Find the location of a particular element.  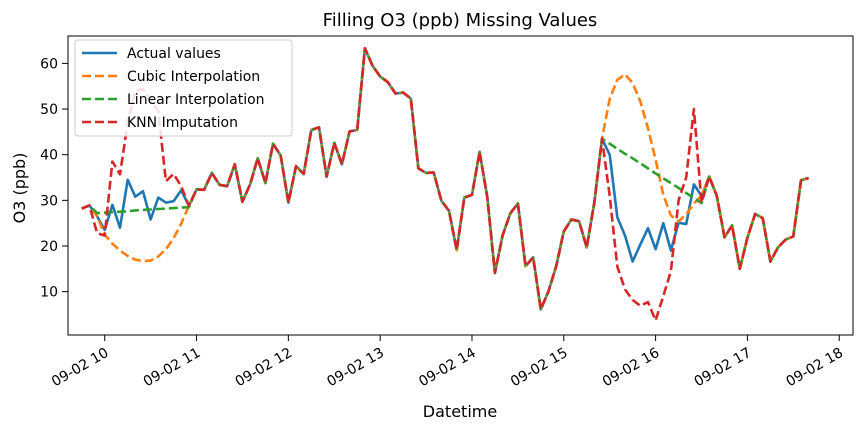

x-axis-label: Datetime is located at coordinates (460, 411).